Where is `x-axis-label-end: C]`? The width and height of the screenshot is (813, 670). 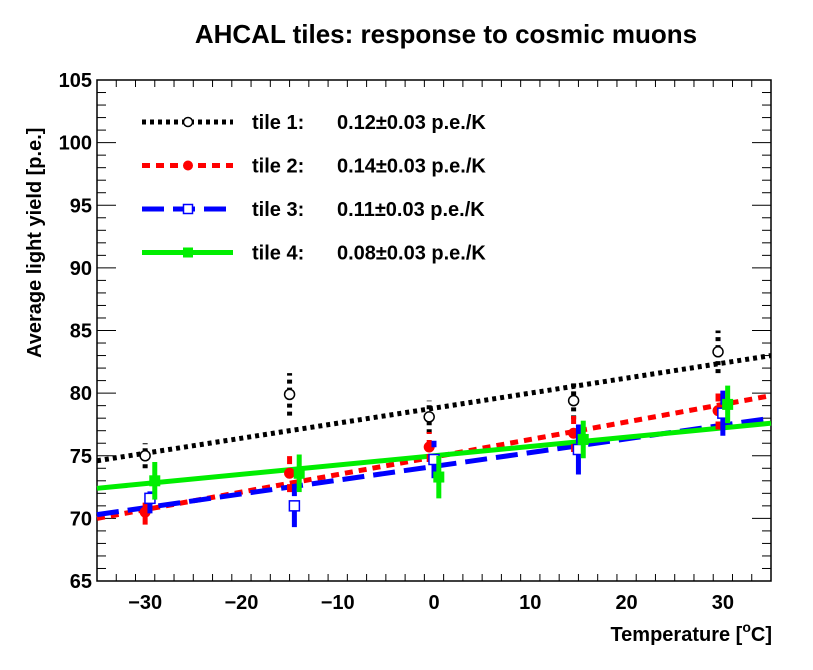 x-axis-label-end: C] is located at coordinates (761, 635).